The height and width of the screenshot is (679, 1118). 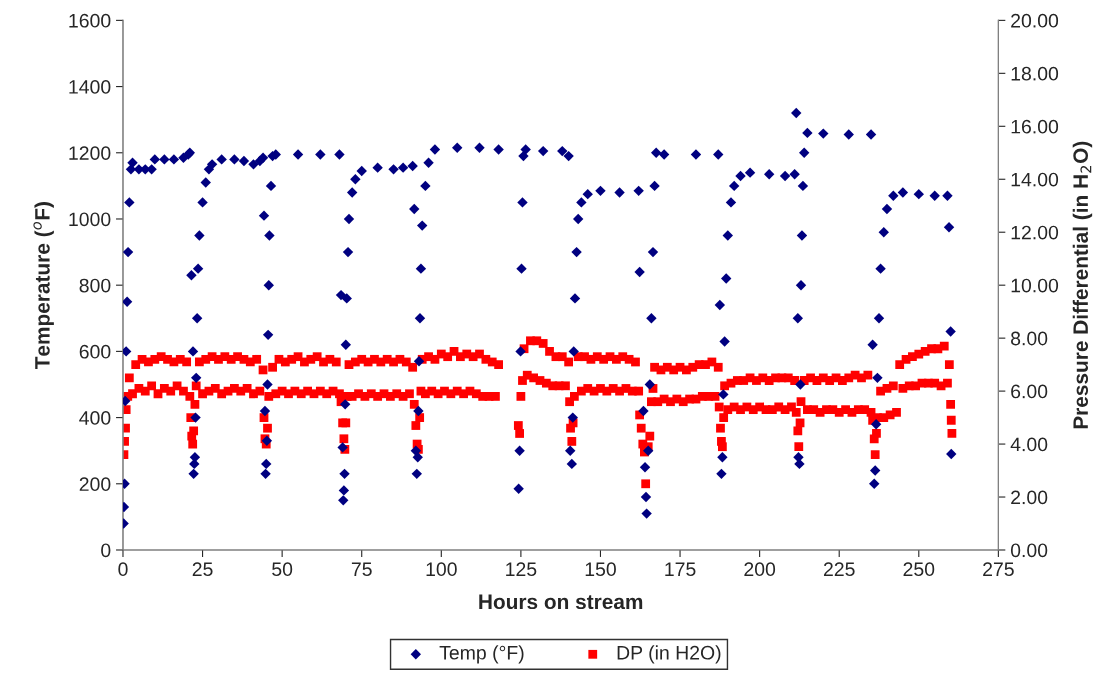 What do you see at coordinates (90, 87) in the screenshot?
I see `y-tick-label: 1400` at bounding box center [90, 87].